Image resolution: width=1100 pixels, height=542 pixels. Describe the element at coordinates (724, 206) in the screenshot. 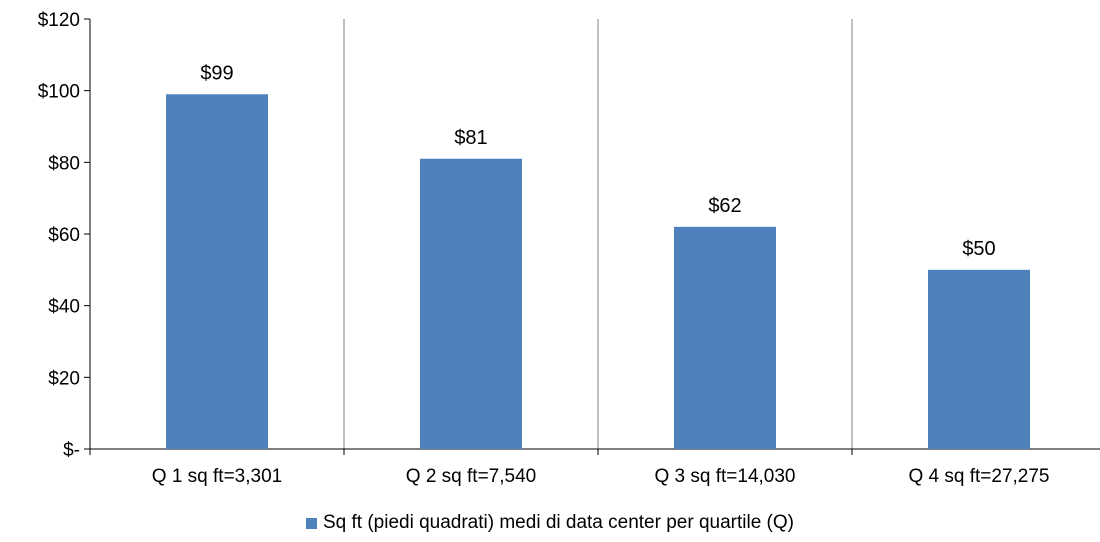

I see `data-label: $62` at that location.